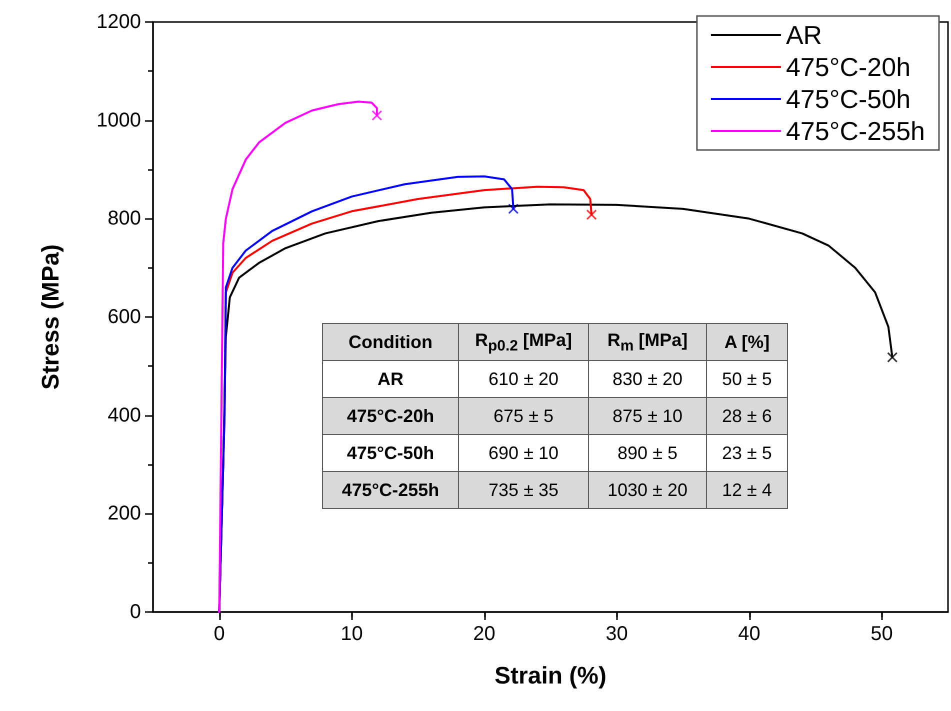 This screenshot has width=951, height=711. I want to click on x-tick-label: 40, so click(749, 634).